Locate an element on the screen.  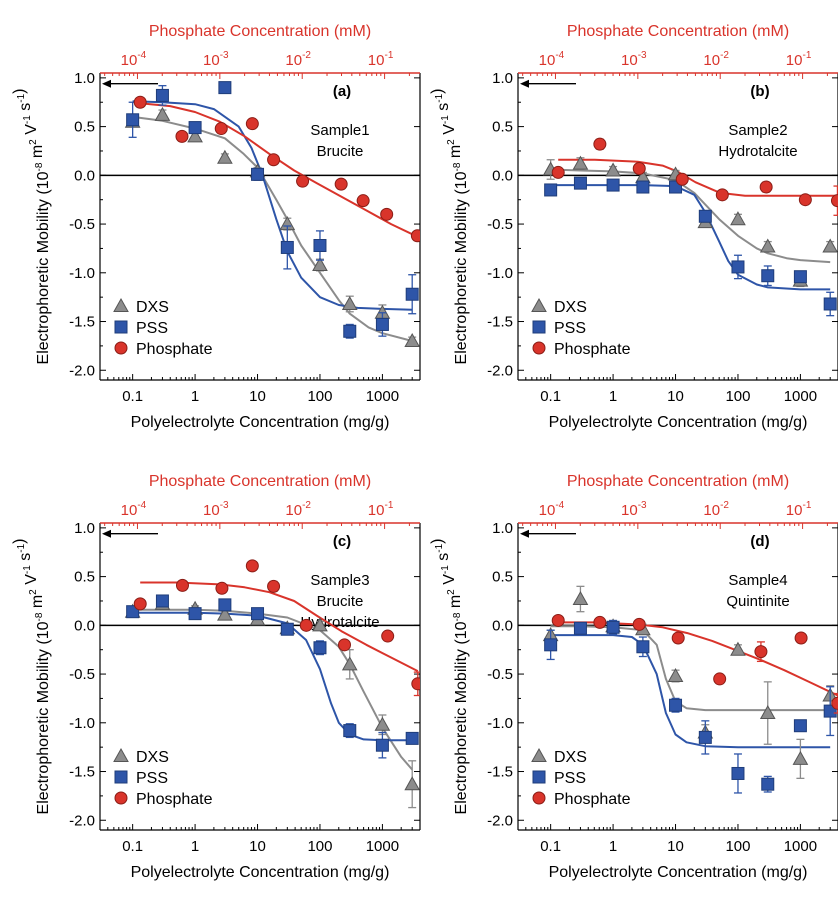
sample-label: Brucite is located at coordinates (340, 151).